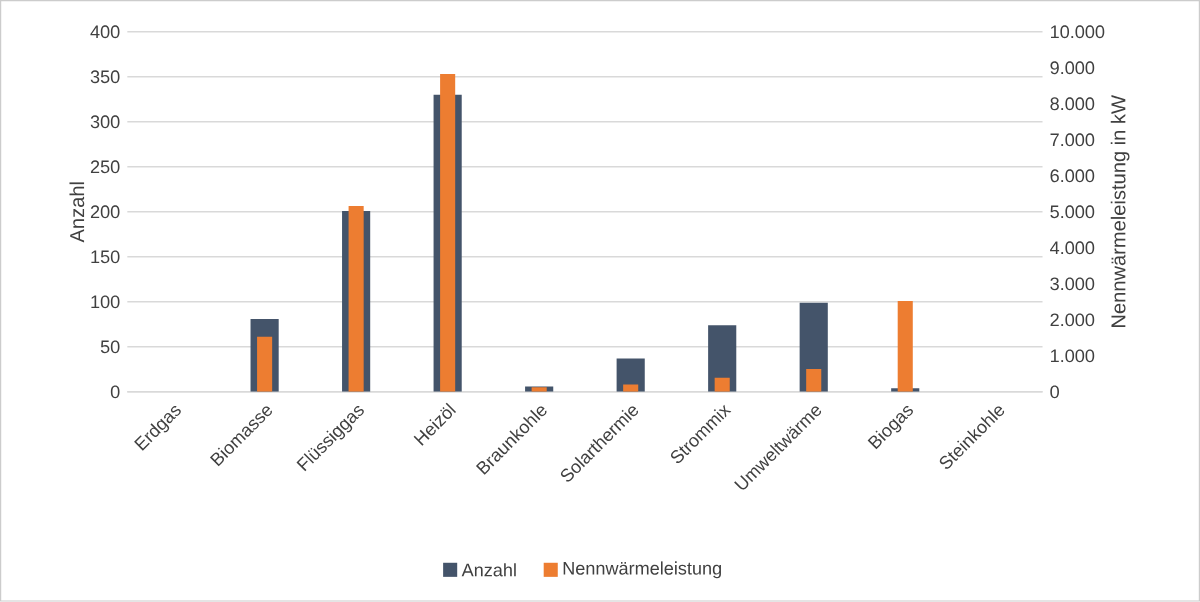 The width and height of the screenshot is (1200, 602). I want to click on y2-tick-label: 10.000, so click(1078, 32).